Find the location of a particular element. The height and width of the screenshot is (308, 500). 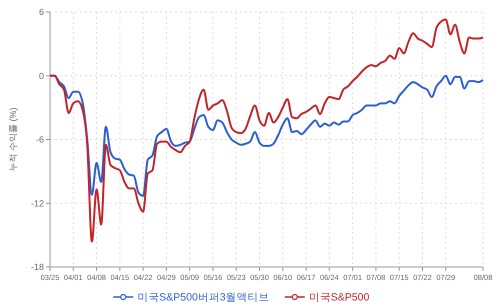

y-tick-label: 6 is located at coordinates (41, 12).